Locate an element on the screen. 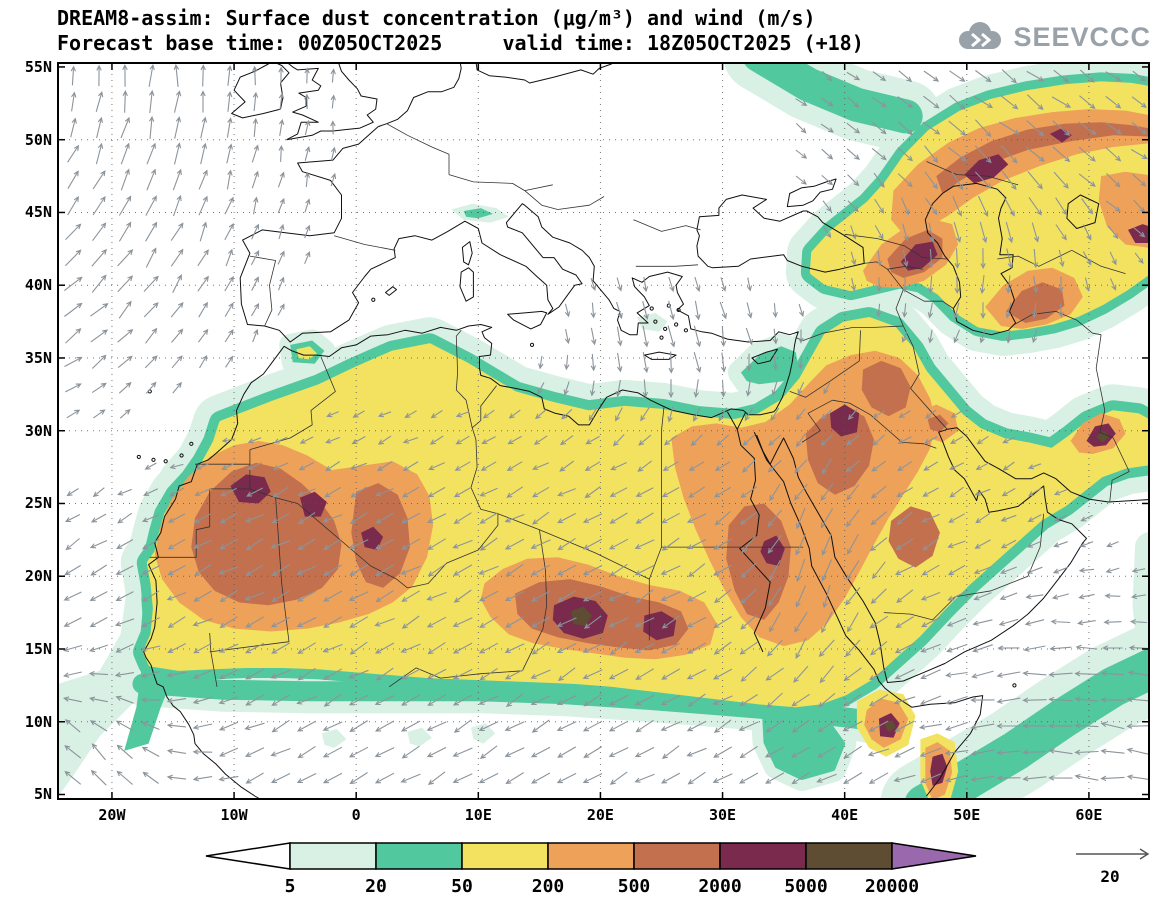 This screenshot has width=1165, height=907. lat-tick-label: 30N is located at coordinates (38, 430).